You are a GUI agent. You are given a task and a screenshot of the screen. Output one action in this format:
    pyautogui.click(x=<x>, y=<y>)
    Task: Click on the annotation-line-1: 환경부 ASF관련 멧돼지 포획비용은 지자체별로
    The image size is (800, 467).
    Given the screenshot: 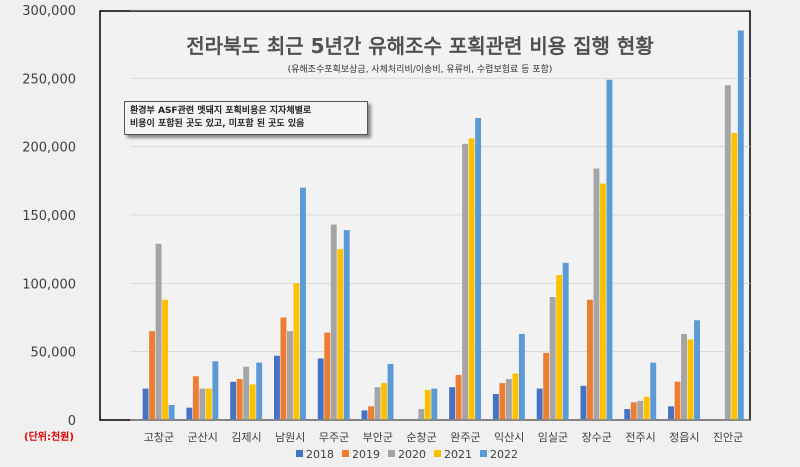 What is the action you would take?
    pyautogui.click(x=221, y=111)
    